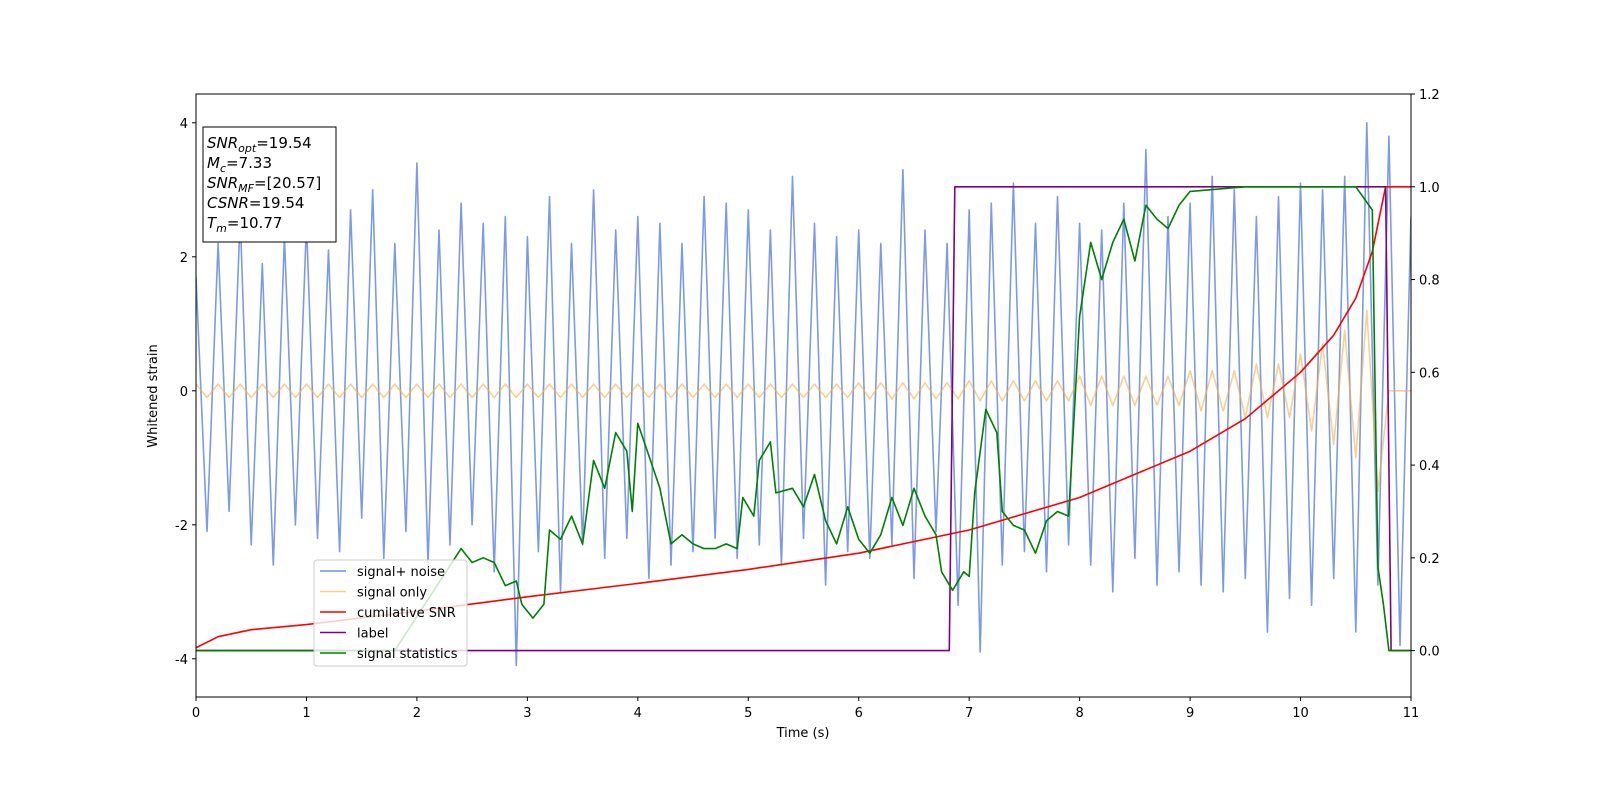 The width and height of the screenshot is (1600, 800). I want to click on y-tick-label: -4, so click(181, 660).